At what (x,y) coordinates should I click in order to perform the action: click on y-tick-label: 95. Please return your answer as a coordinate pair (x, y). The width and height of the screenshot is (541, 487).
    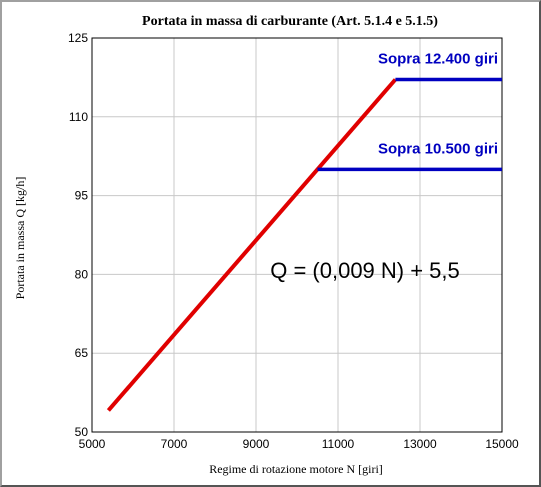
    Looking at the image, I should click on (82, 196).